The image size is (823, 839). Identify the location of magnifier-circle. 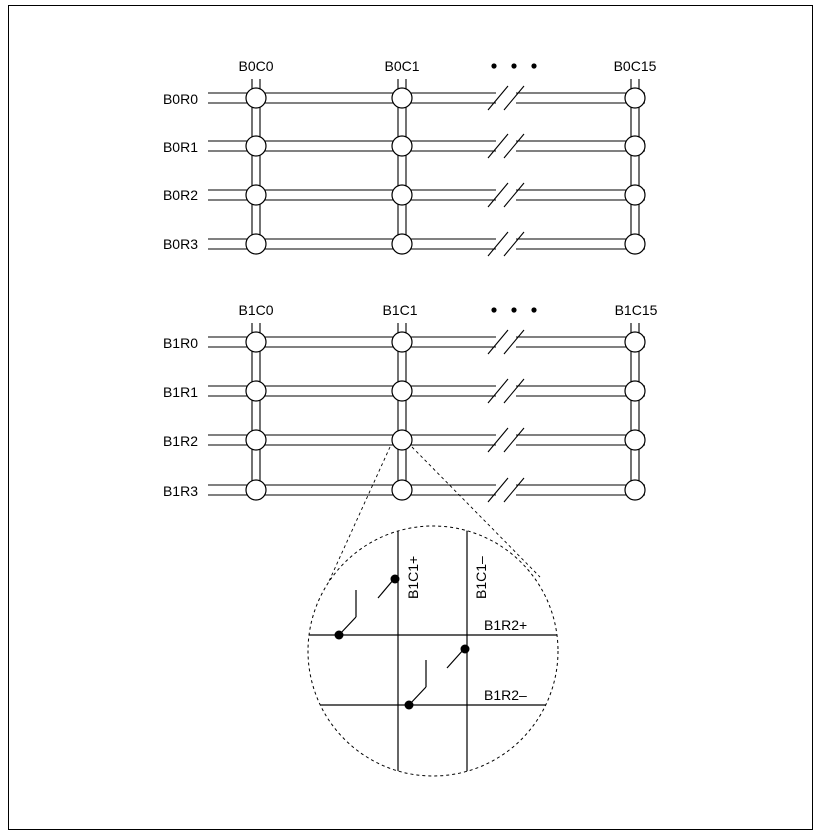
(433, 651).